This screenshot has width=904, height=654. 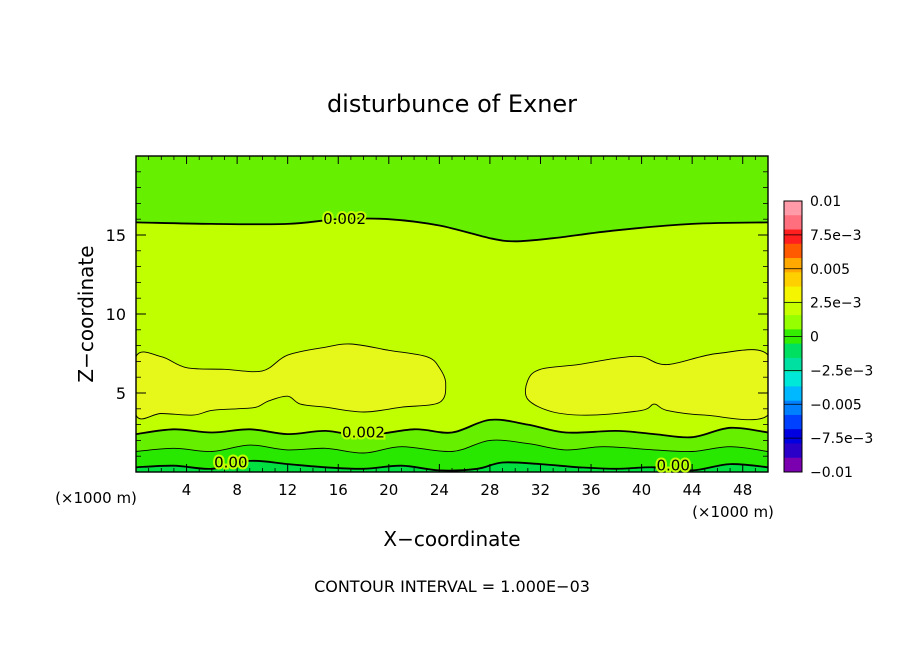 I want to click on x-tick-label: 44, so click(x=692, y=490).